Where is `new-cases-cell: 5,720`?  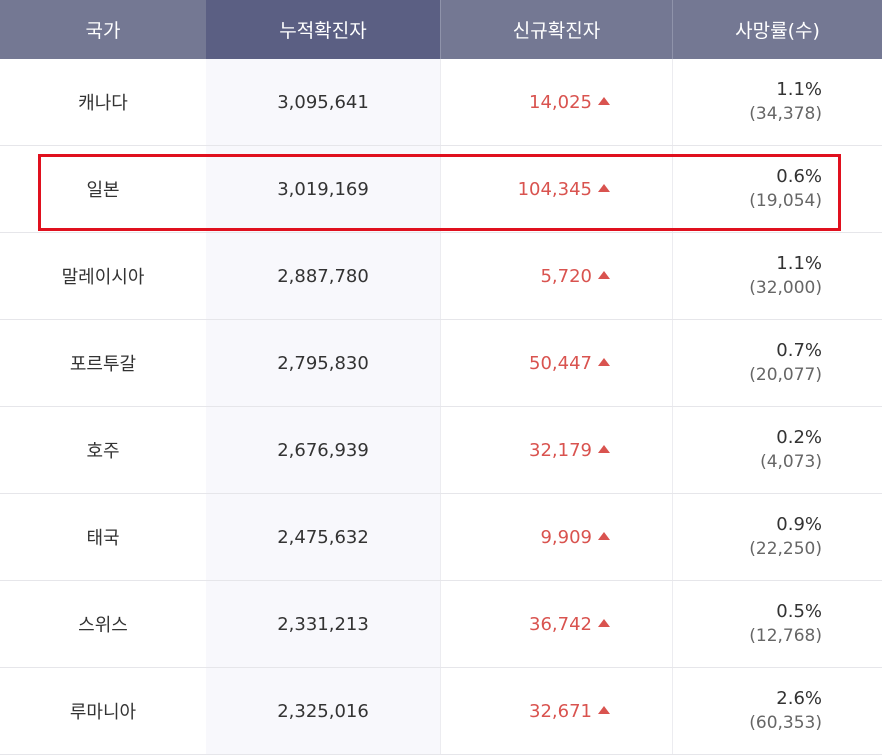 new-cases-cell: 5,720 is located at coordinates (556, 276).